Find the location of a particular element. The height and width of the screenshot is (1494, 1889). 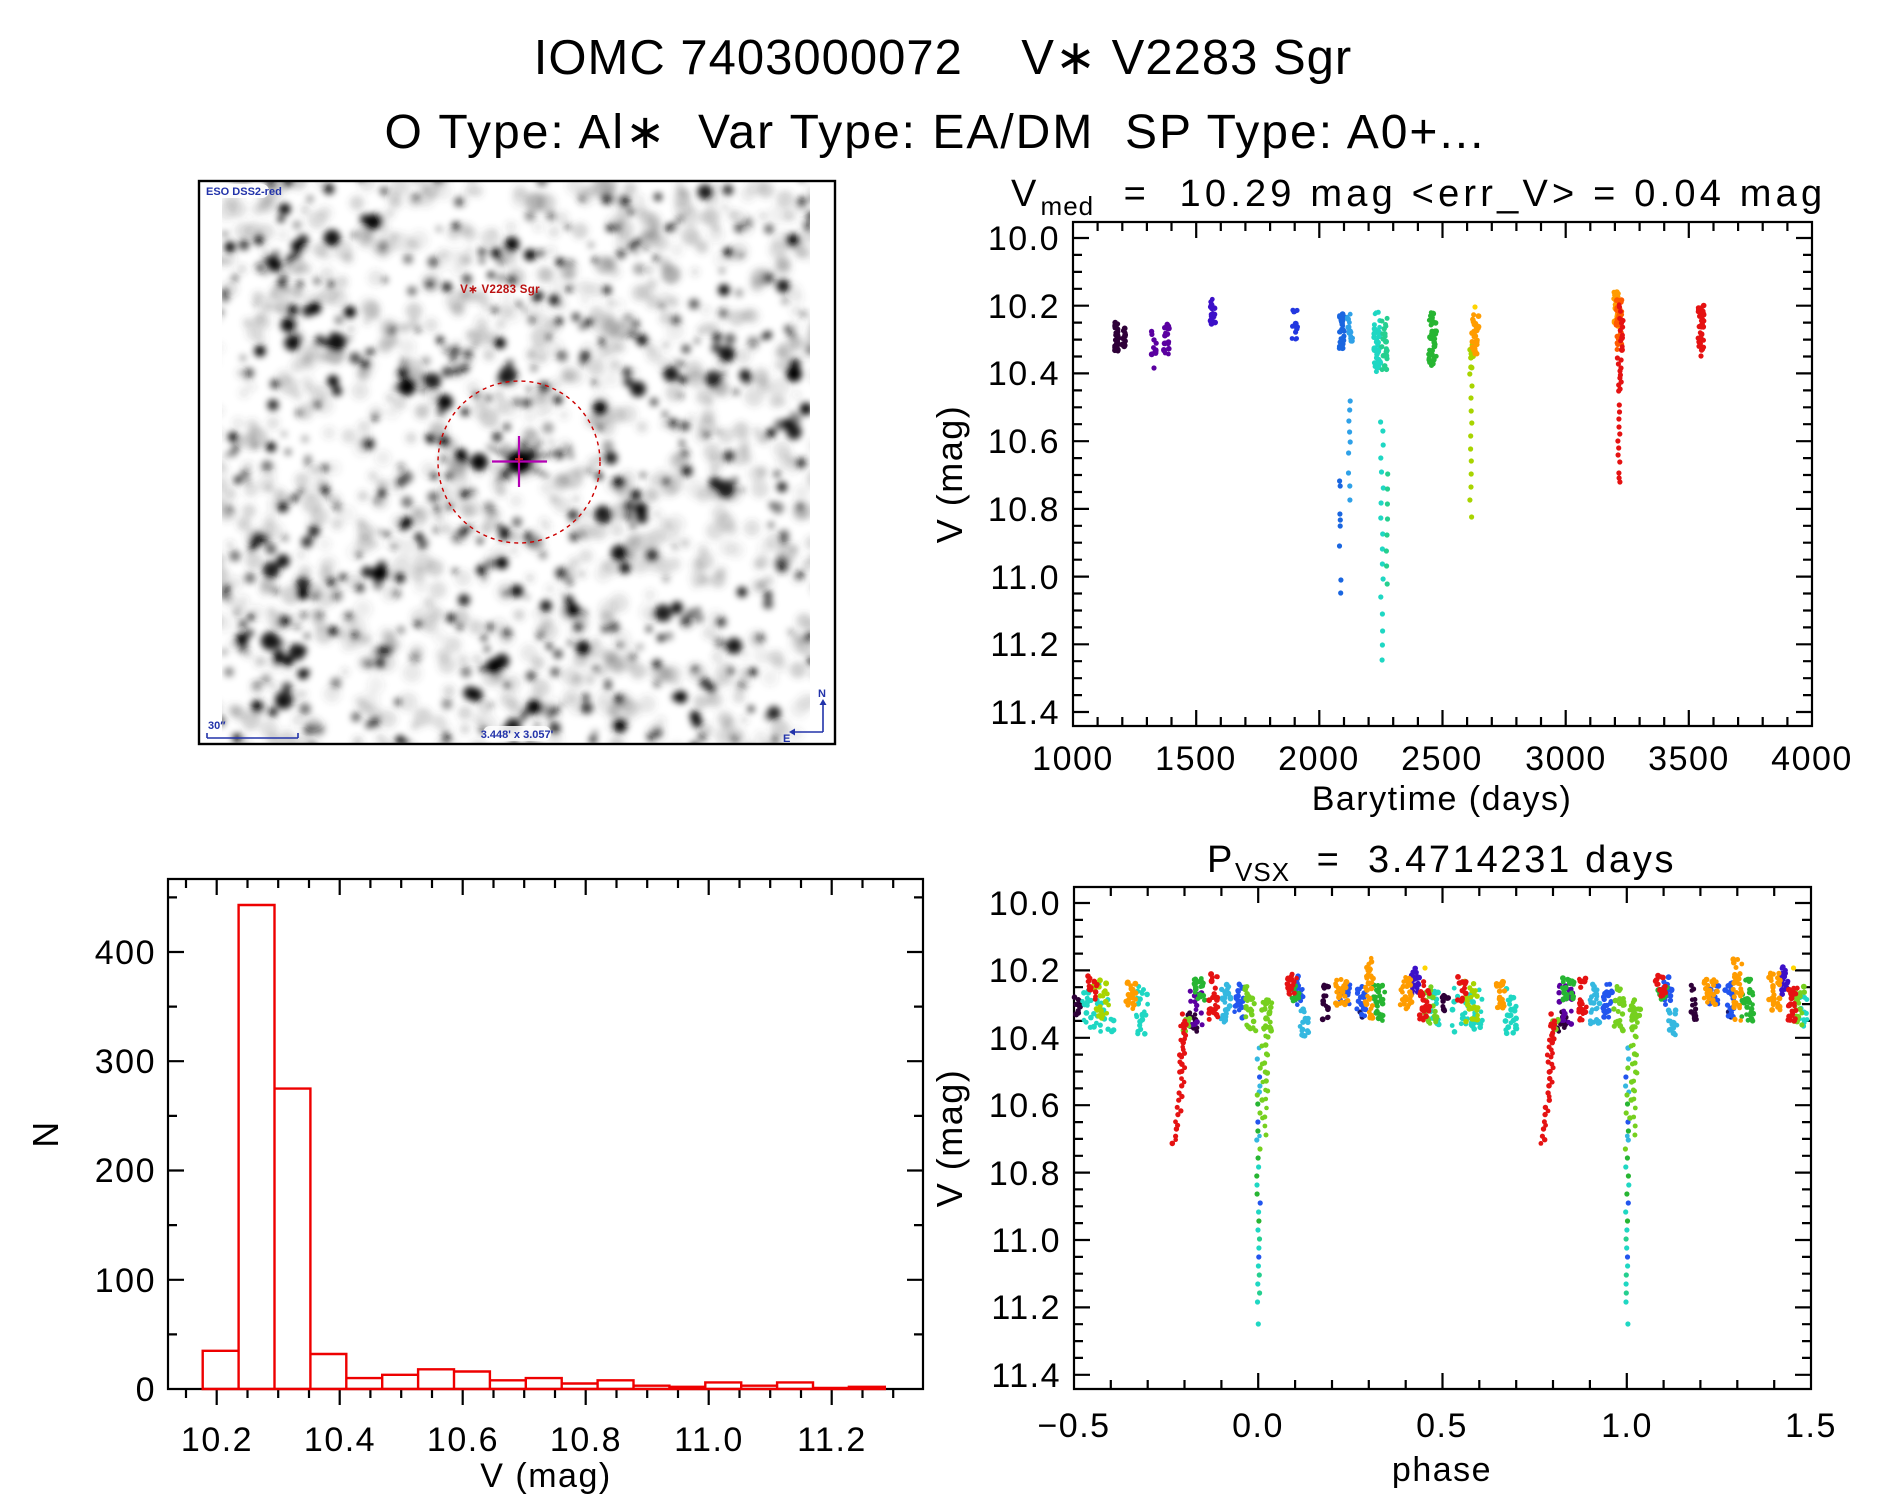

svg-text: ESO DSS2-red is located at coordinates (244, 192).